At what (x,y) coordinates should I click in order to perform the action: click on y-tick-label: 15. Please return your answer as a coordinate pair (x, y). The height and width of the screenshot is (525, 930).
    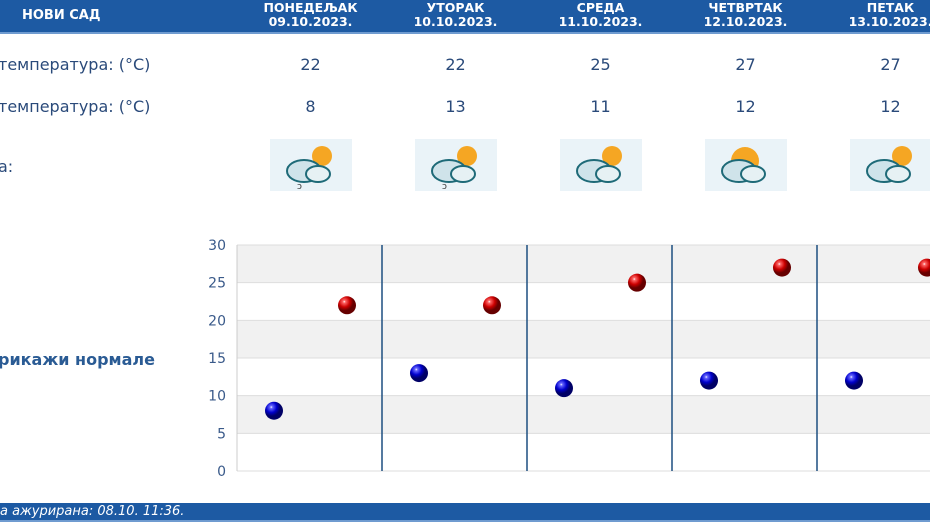
    Looking at the image, I should click on (217, 359).